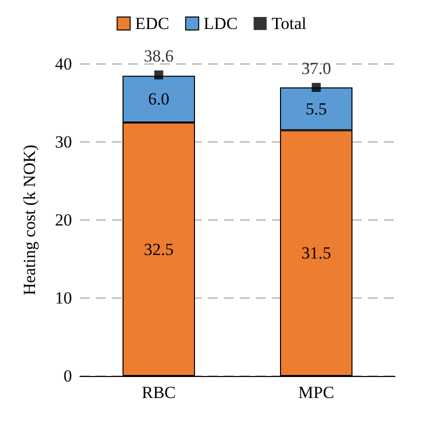  What do you see at coordinates (316, 68) in the screenshot?
I see `data-label: 37.0` at bounding box center [316, 68].